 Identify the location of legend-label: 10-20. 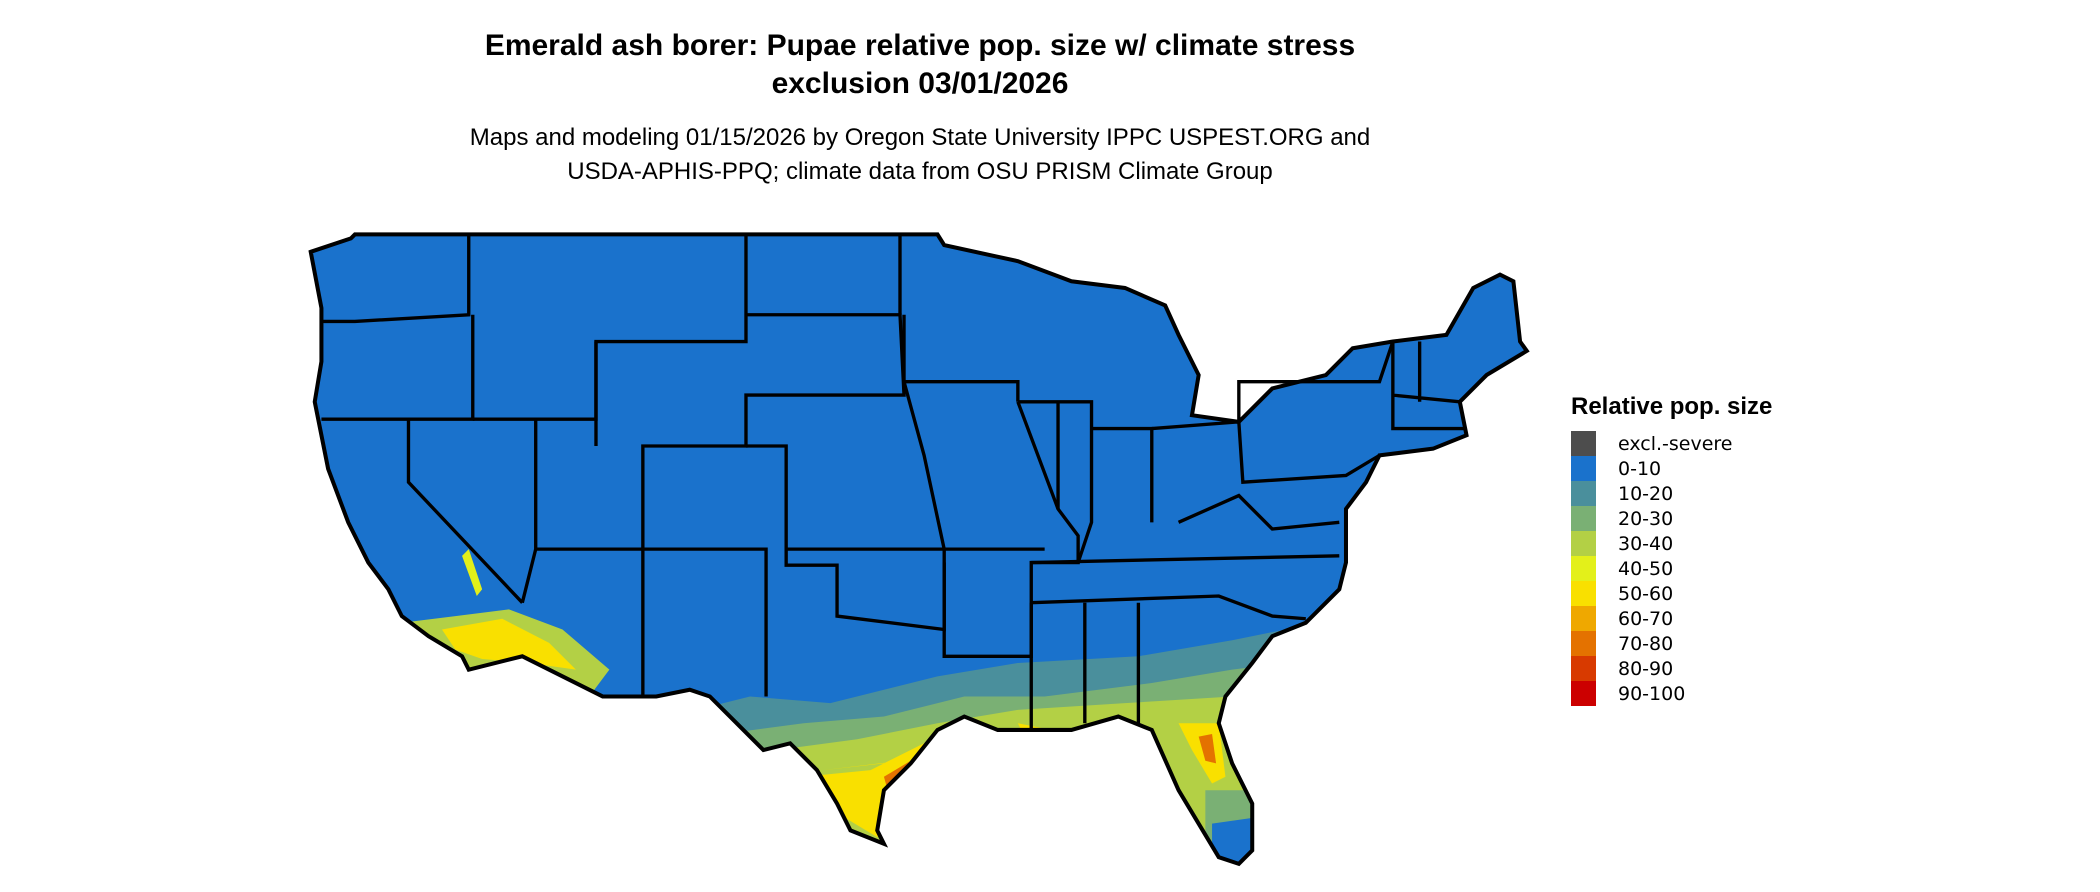
(1646, 493).